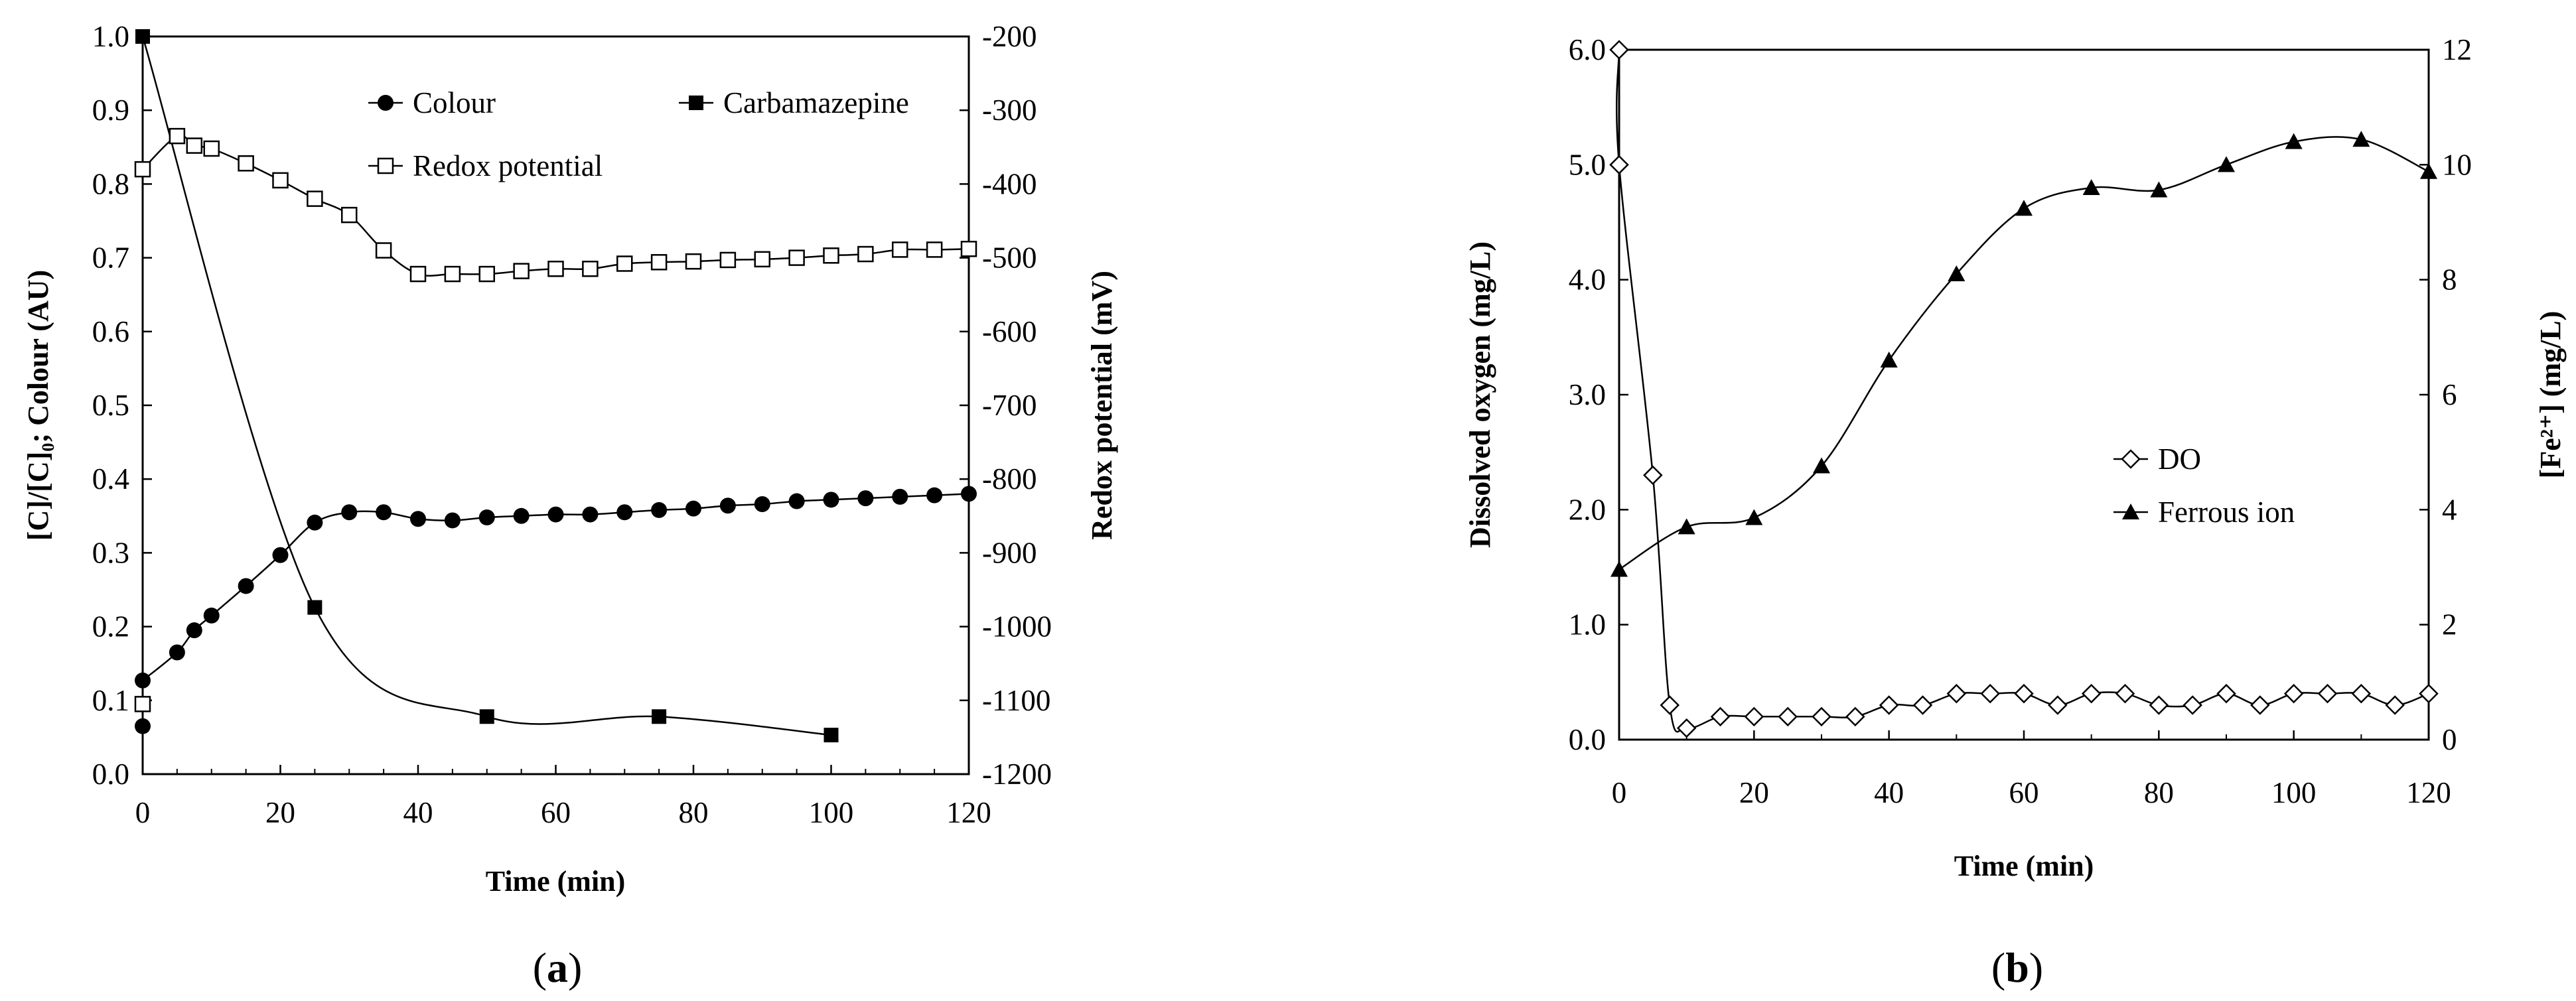  What do you see at coordinates (2159, 792) in the screenshot?
I see `x-tick-label-b: 80` at bounding box center [2159, 792].